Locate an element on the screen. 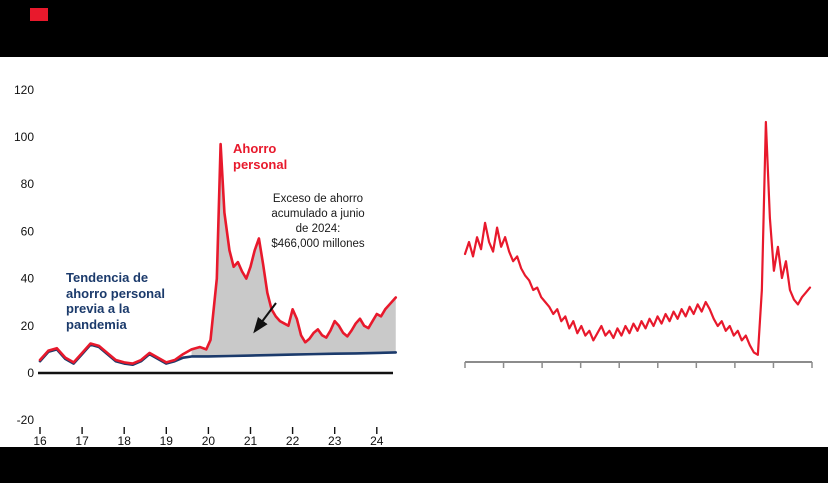  x-axis-label: 22 is located at coordinates (293, 441).